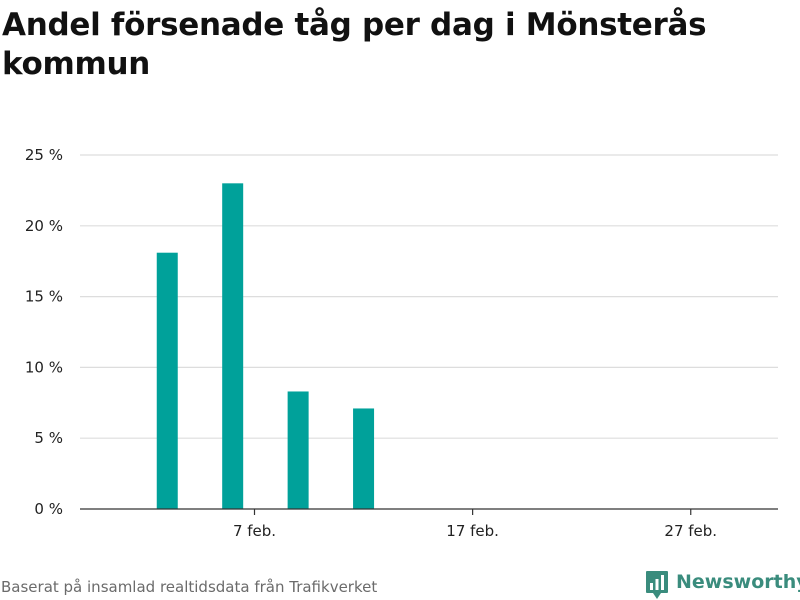 The height and width of the screenshot is (600, 800). I want to click on y-tick-label: 15 %, so click(44, 297).